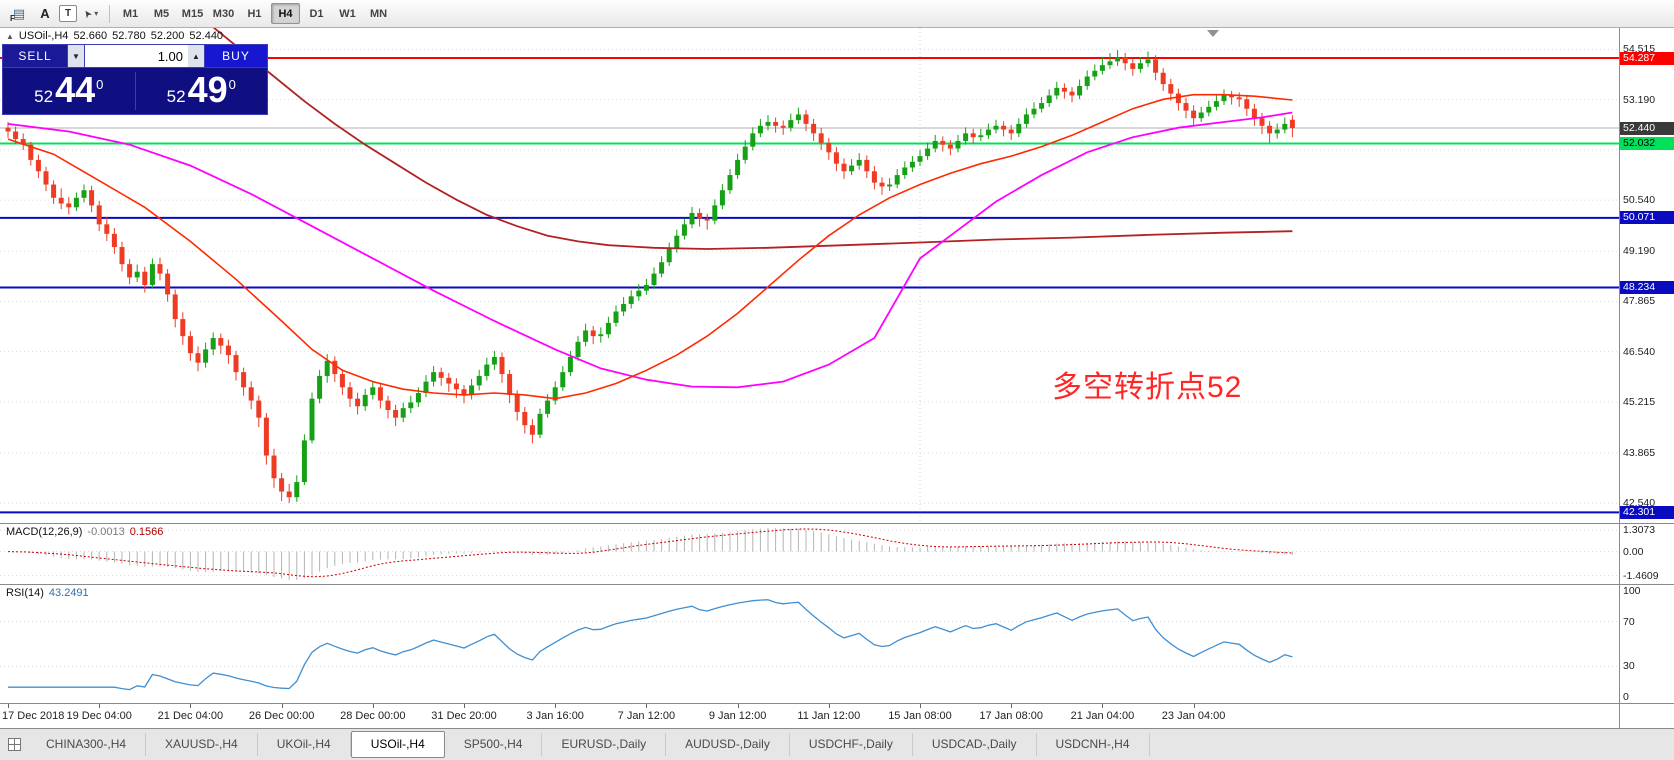  I want to click on timeframe-m5-button: M5, so click(161, 13).